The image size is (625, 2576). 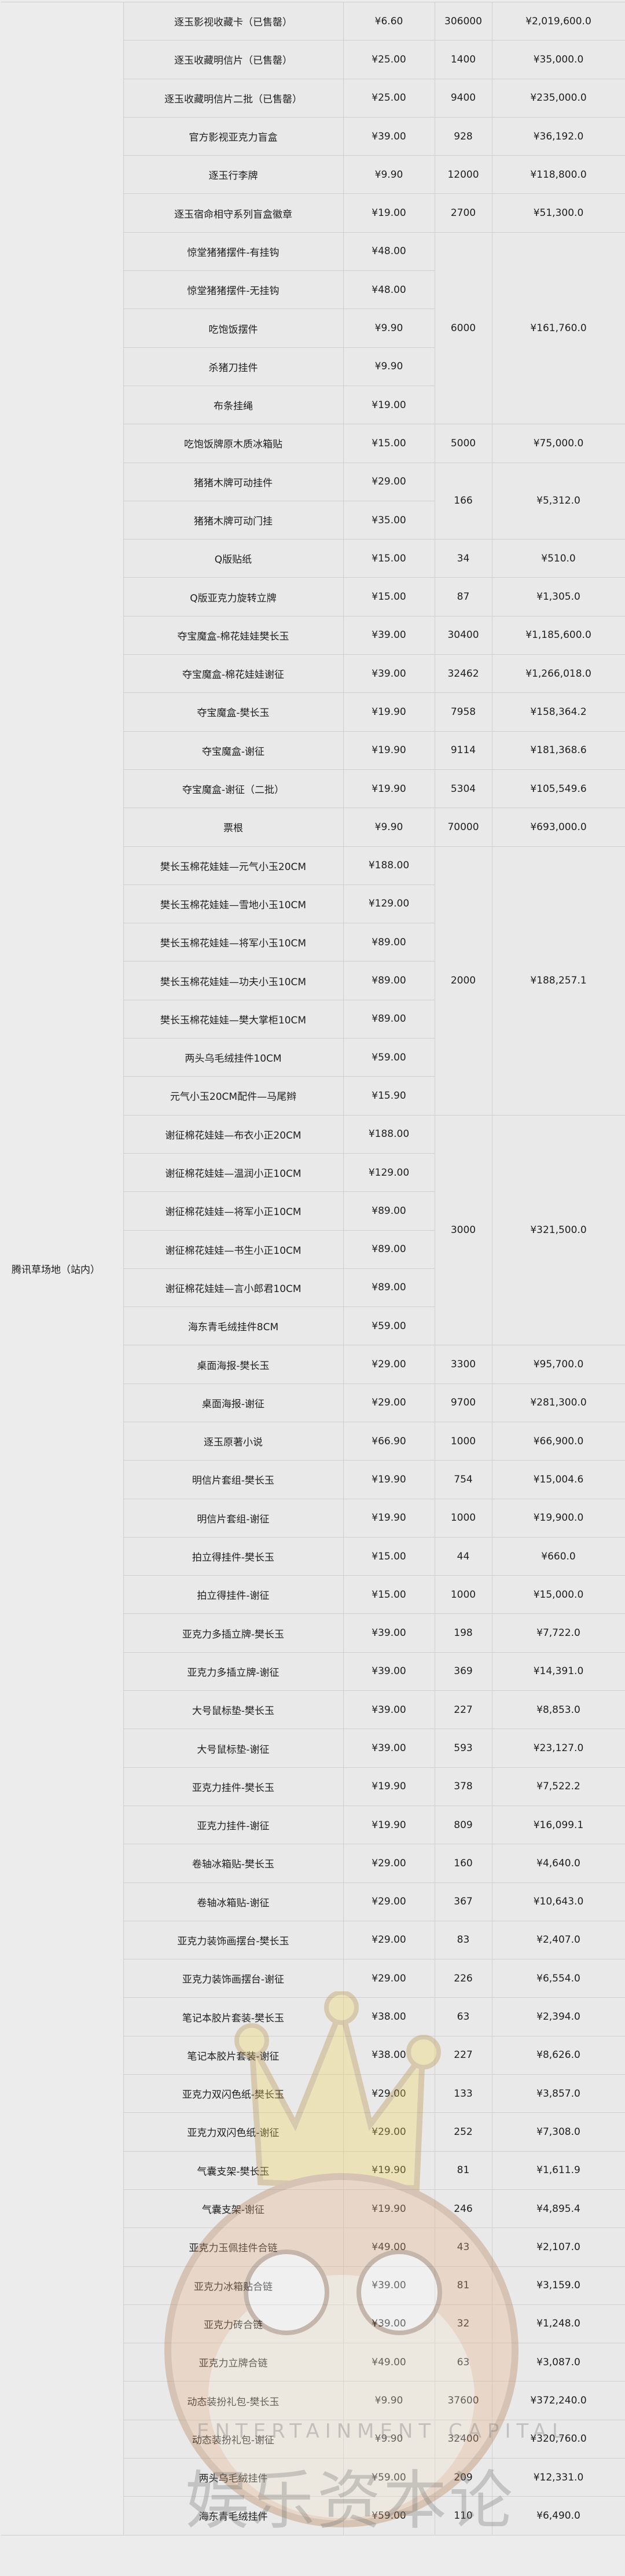 I want to click on product-name: 票根, so click(x=233, y=827).